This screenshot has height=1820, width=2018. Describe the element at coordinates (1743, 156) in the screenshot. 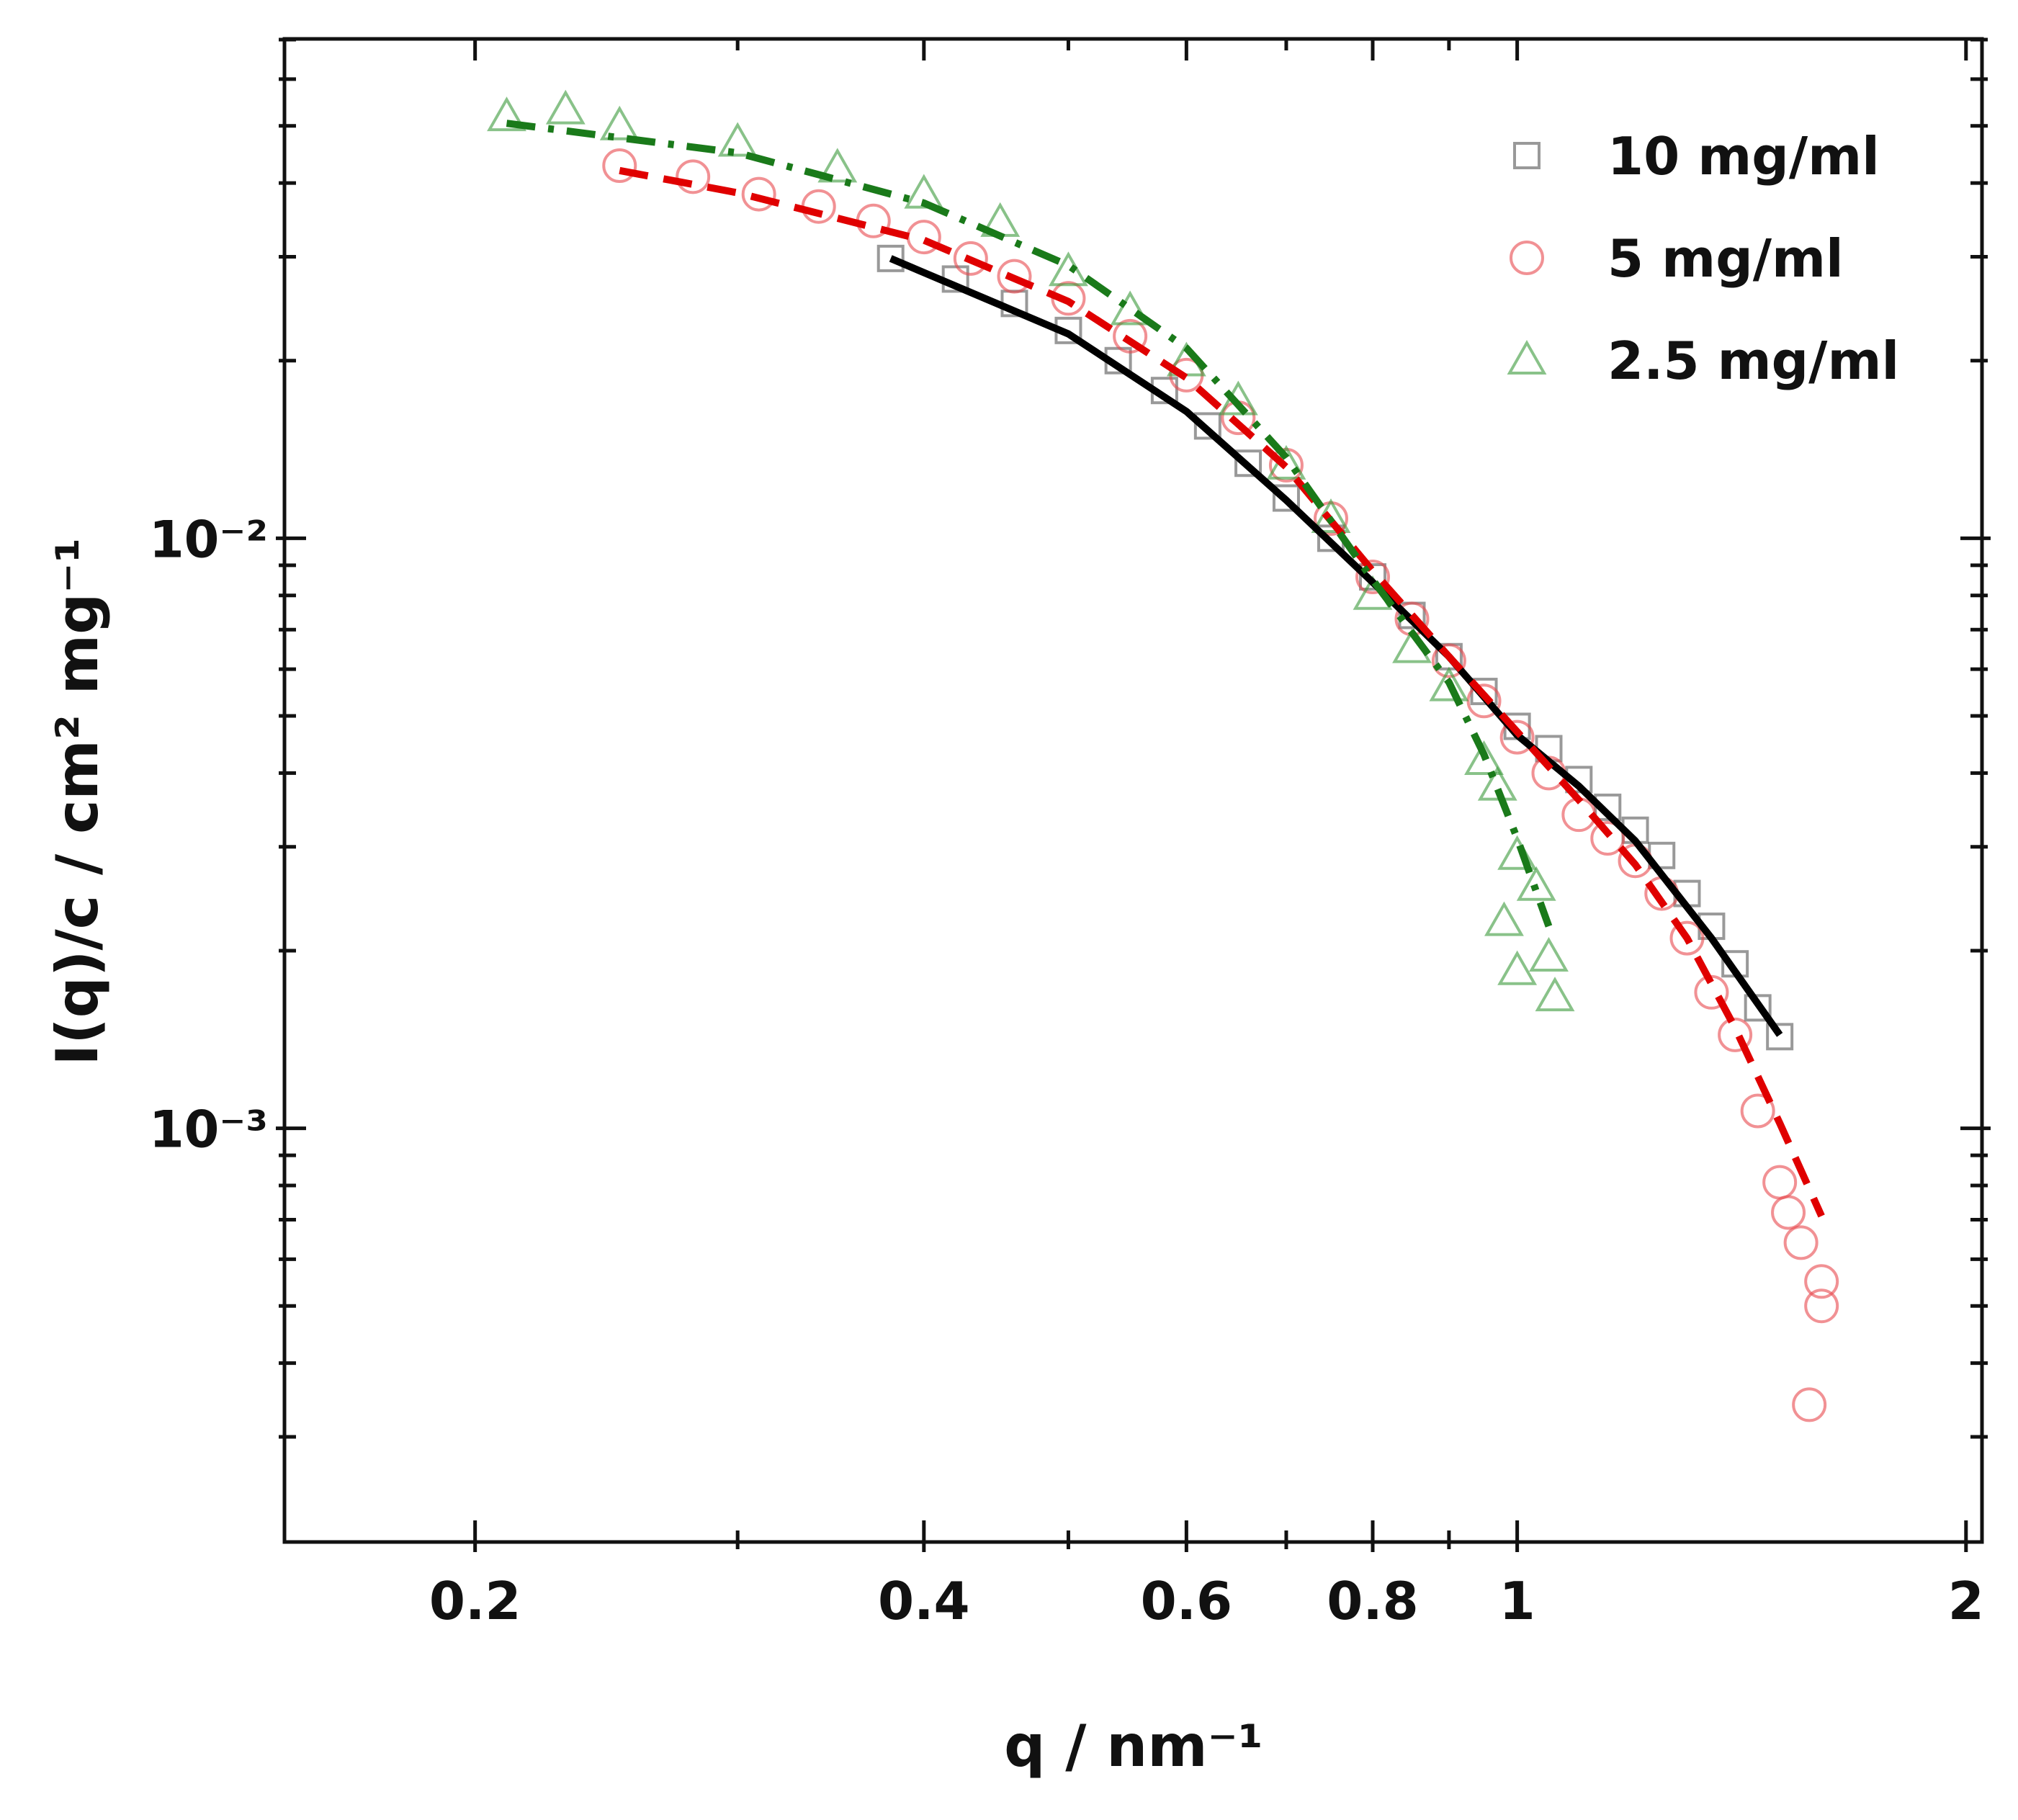

I see `legend-label: 10 mg/ml` at that location.